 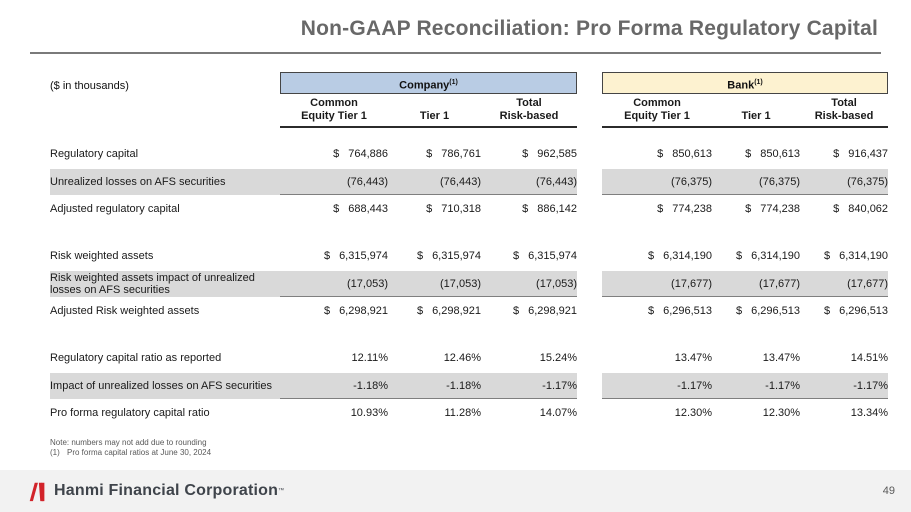 What do you see at coordinates (780, 154) in the screenshot?
I see `cell-value: 850,613` at bounding box center [780, 154].